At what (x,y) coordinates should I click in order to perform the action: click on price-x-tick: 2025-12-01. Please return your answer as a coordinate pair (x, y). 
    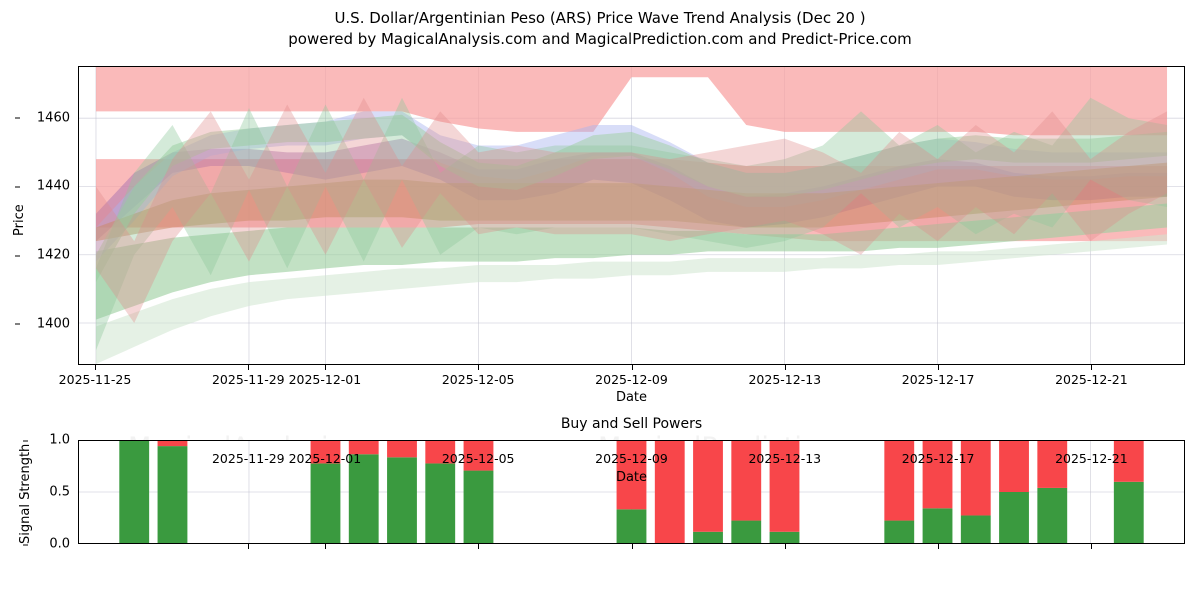
    Looking at the image, I should click on (325, 379).